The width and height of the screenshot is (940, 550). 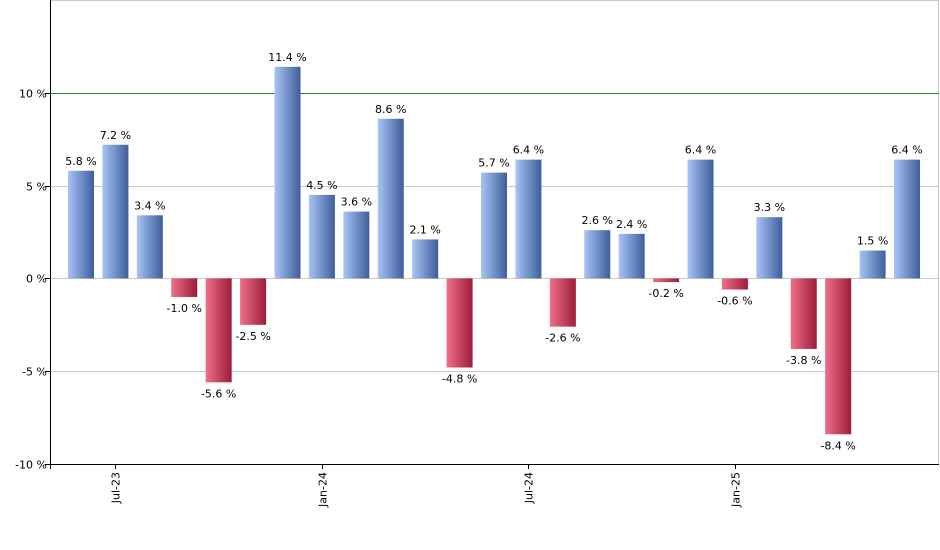 I want to click on data-label: 2.1 %, so click(x=424, y=229).